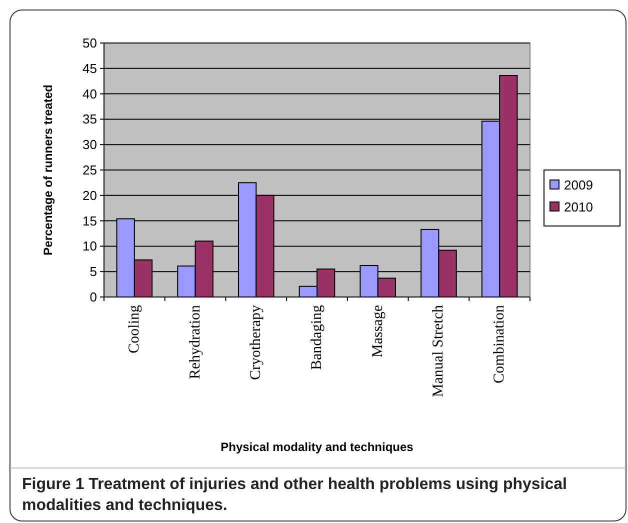 This screenshot has width=628, height=523. Describe the element at coordinates (89, 43) in the screenshot. I see `y-tick-label: 50` at that location.